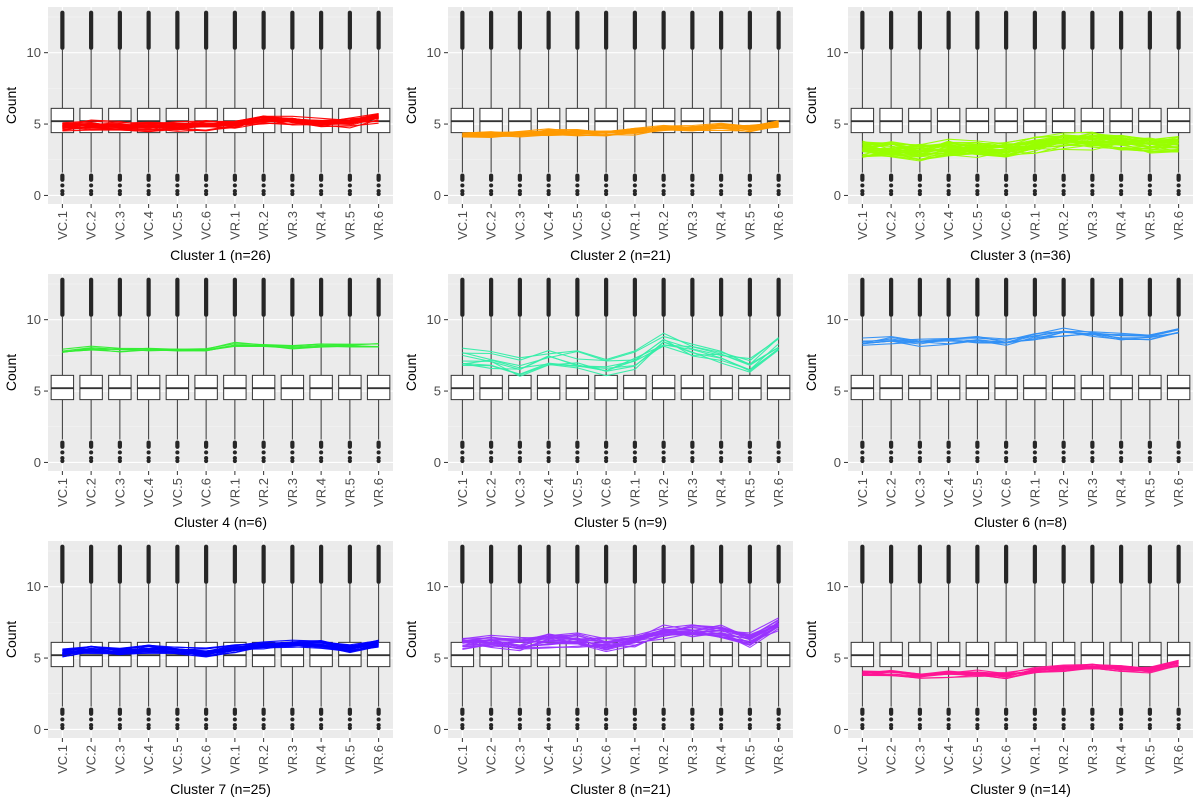  I want to click on x-tick-label: VC.4, so click(948, 492).